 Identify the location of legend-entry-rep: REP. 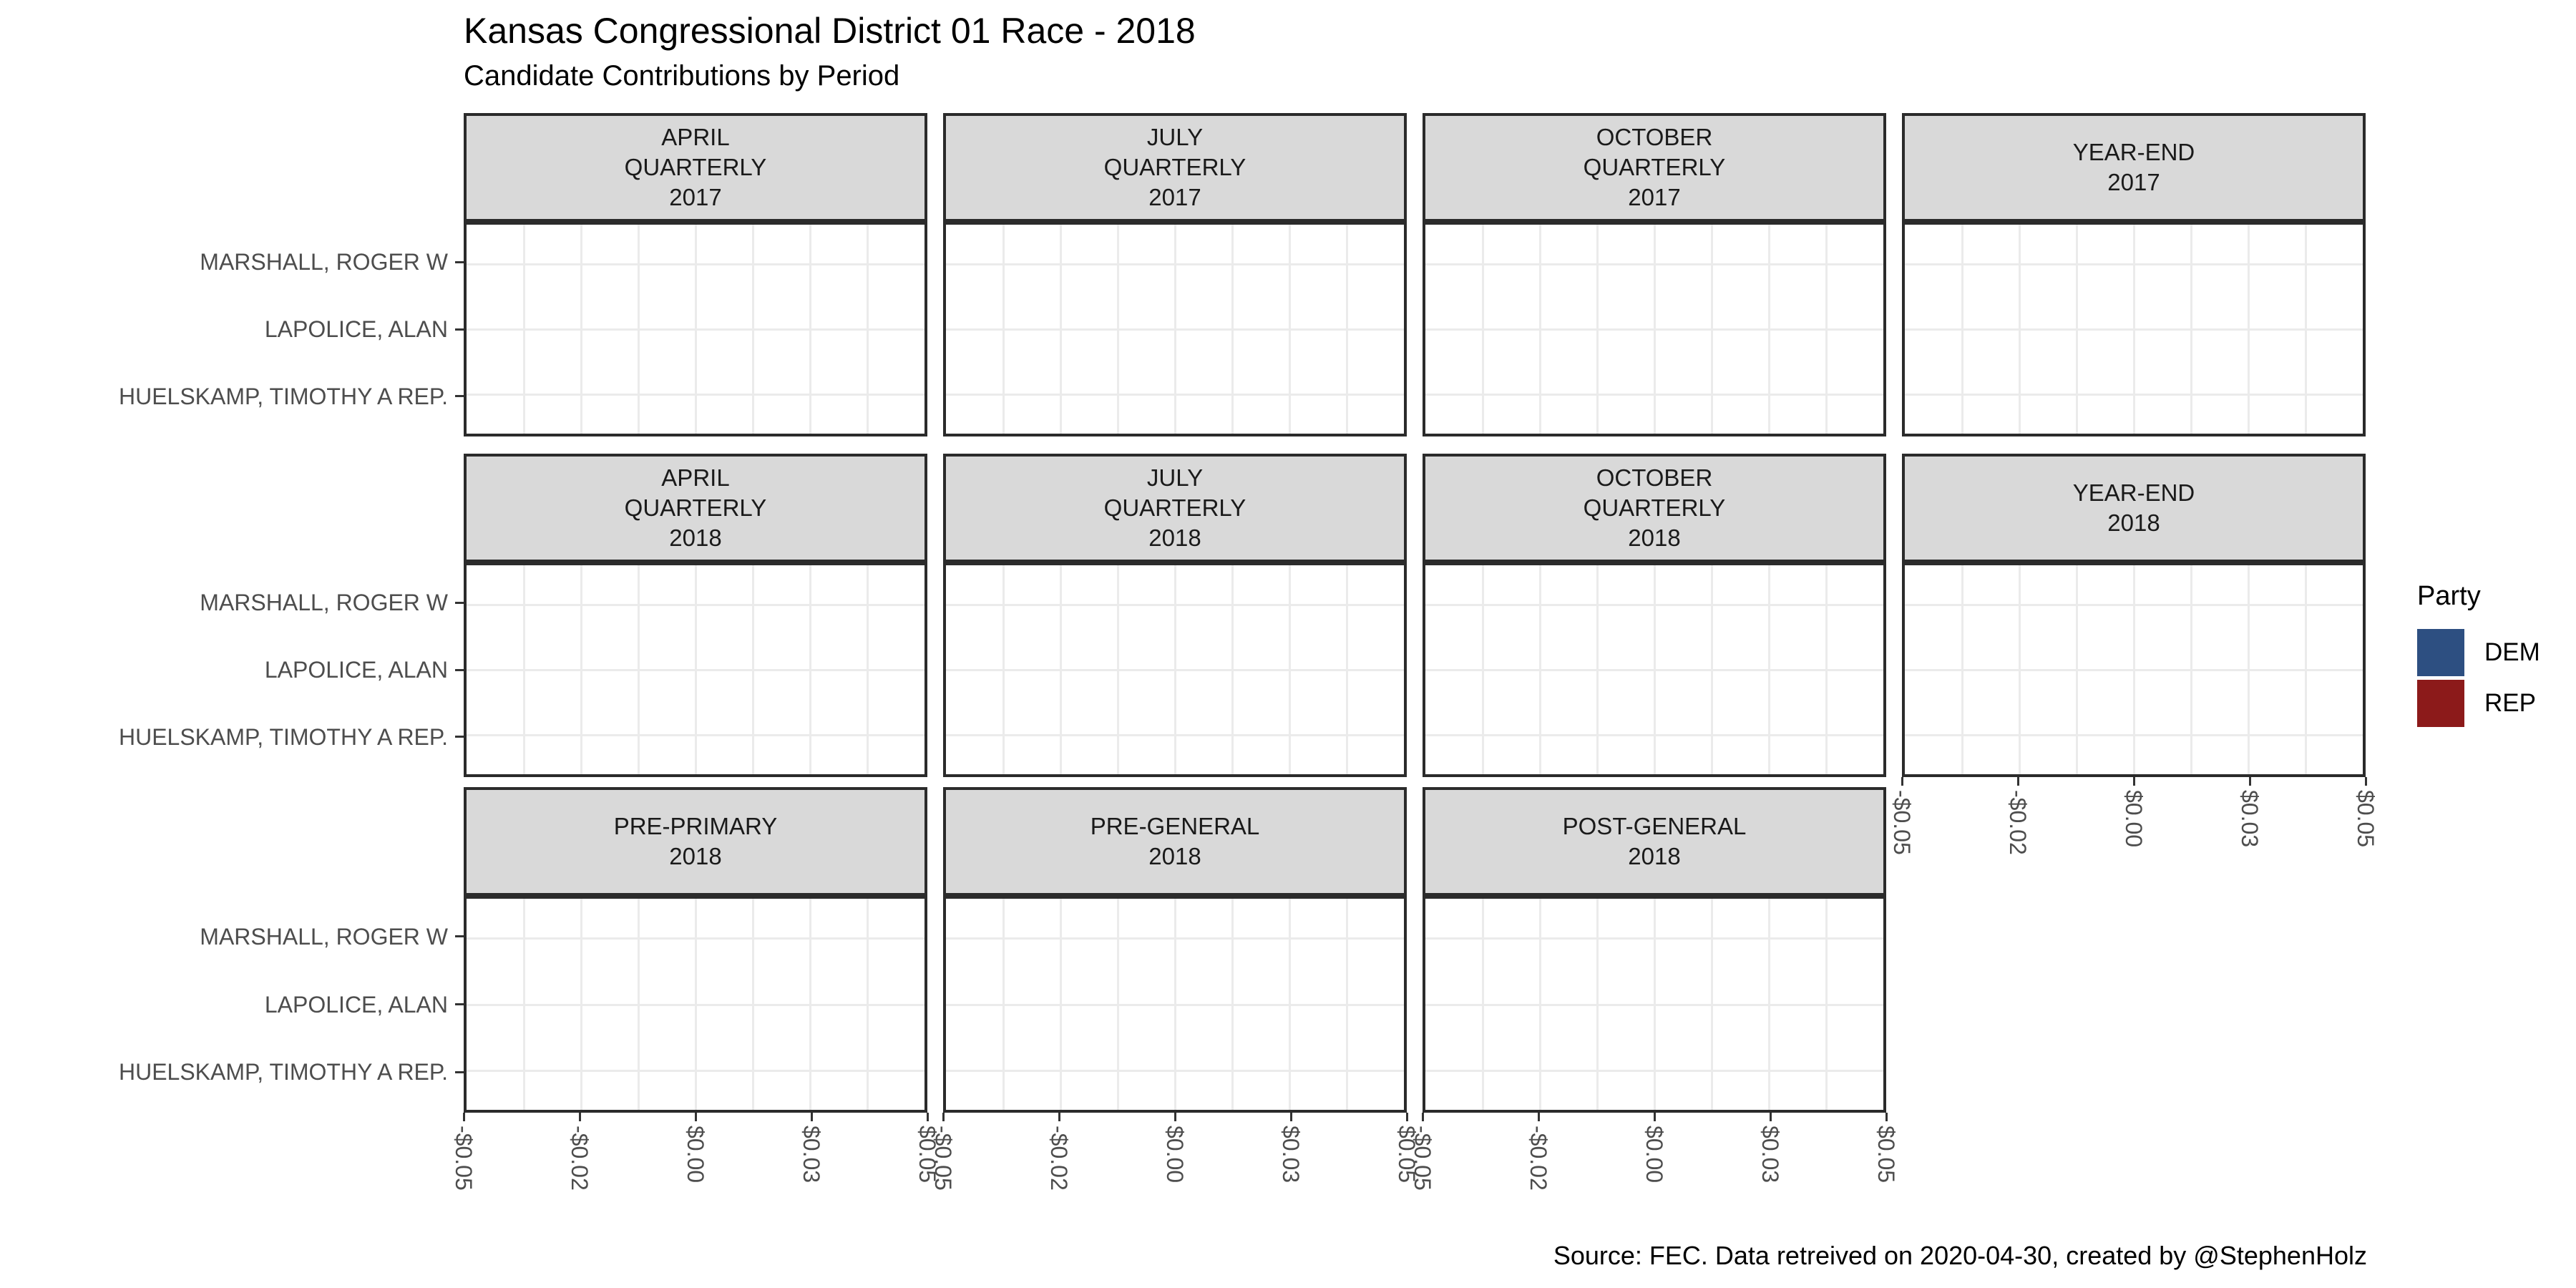
(2478, 703).